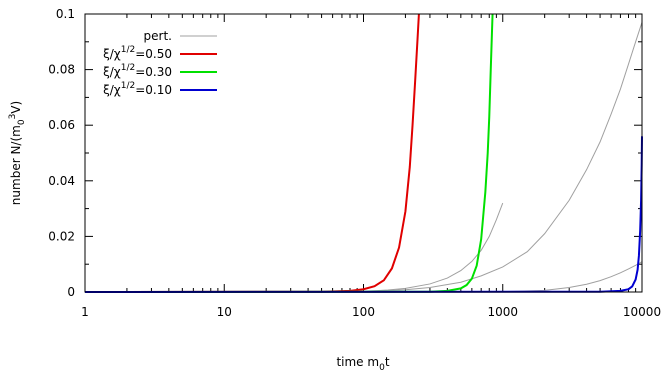 The image size is (664, 374). Describe the element at coordinates (61, 70) in the screenshot. I see `y-tick-label: 0.08` at that location.